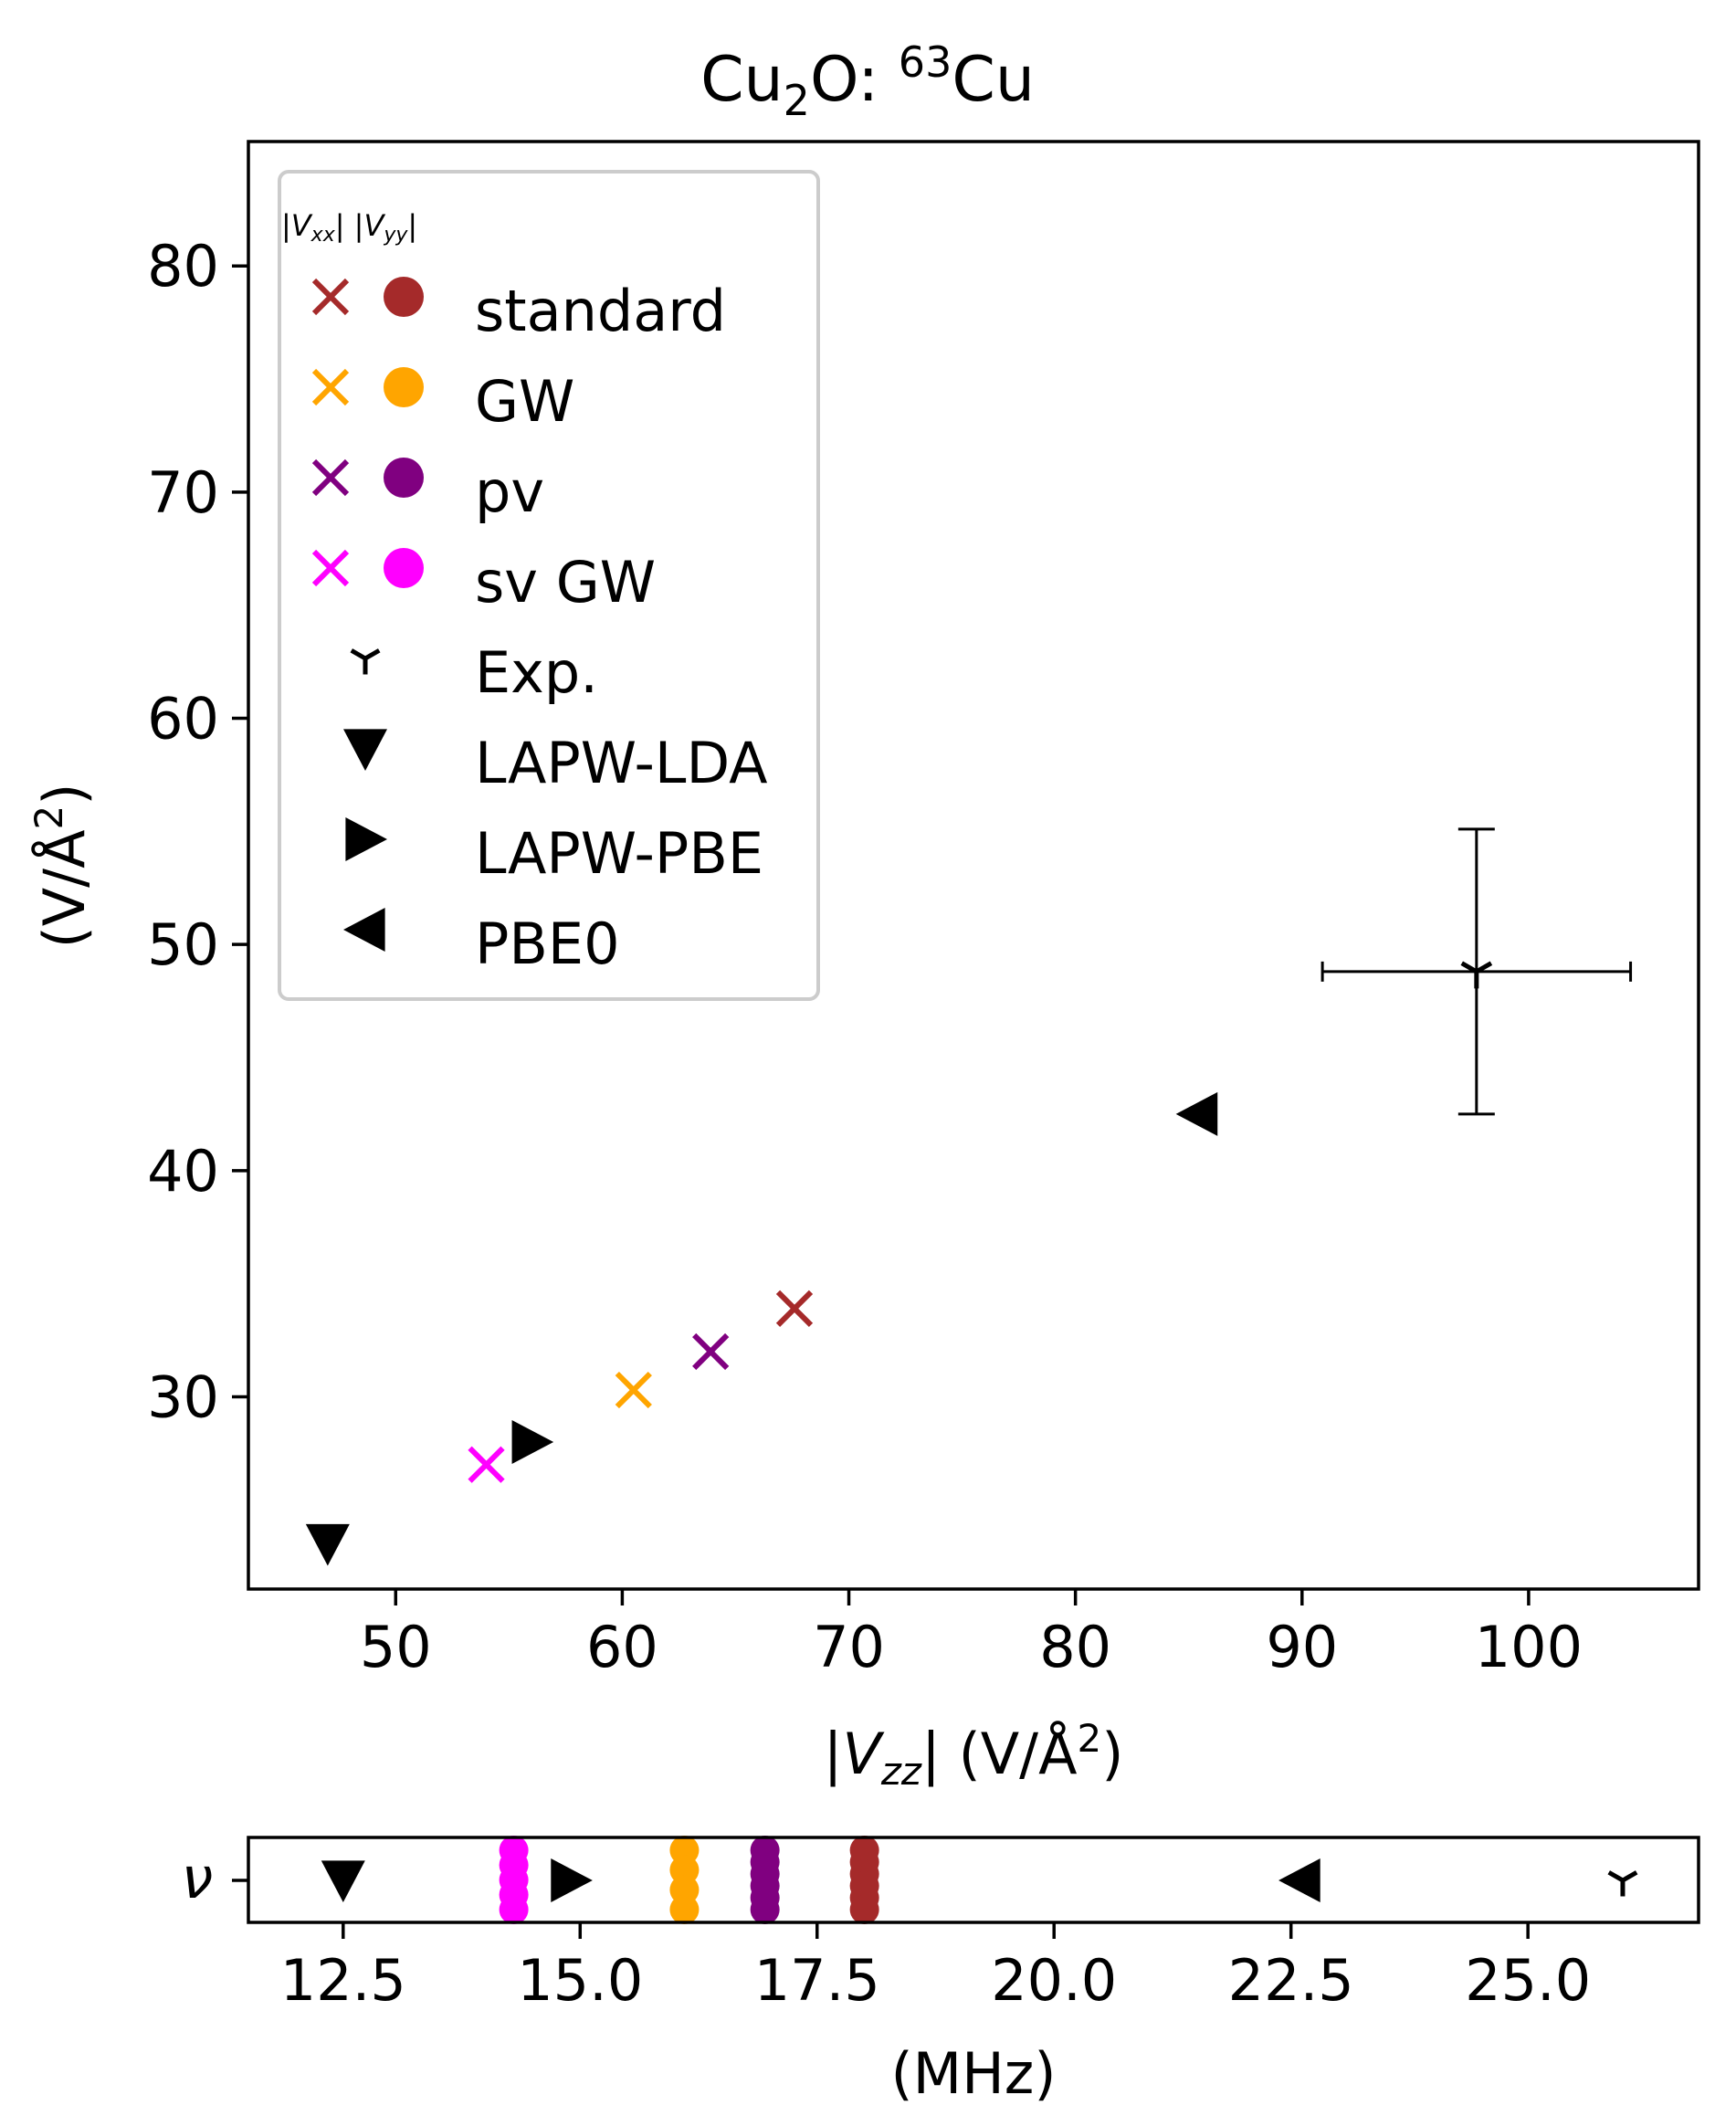 This screenshot has height=2116, width=1736. Describe the element at coordinates (622, 1647) in the screenshot. I see `x-tick-label-60: 60` at that location.